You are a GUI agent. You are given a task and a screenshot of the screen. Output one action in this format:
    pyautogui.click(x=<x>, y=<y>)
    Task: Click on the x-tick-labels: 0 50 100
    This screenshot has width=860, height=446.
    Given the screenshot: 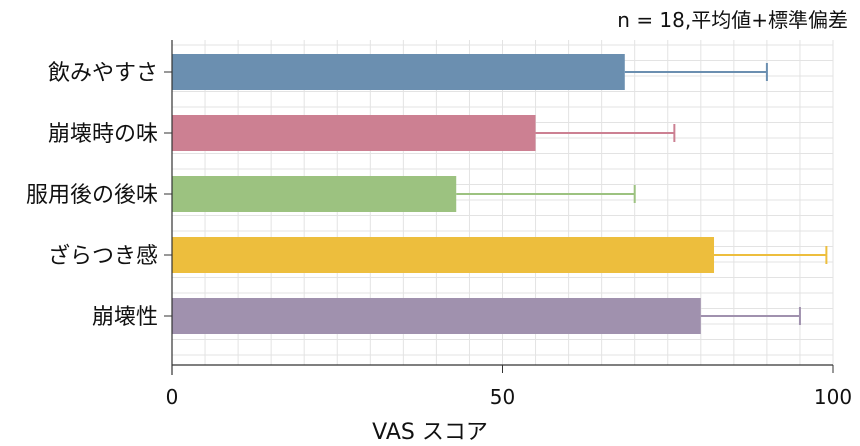 What is the action you would take?
    pyautogui.click(x=509, y=397)
    